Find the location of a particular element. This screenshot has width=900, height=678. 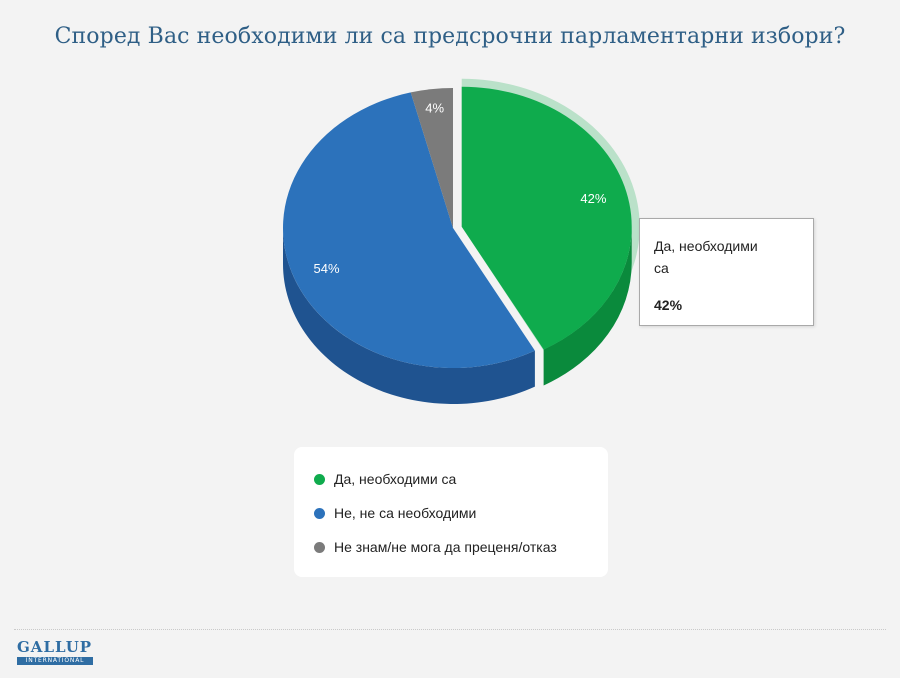

footer-divider is located at coordinates (450, 629).